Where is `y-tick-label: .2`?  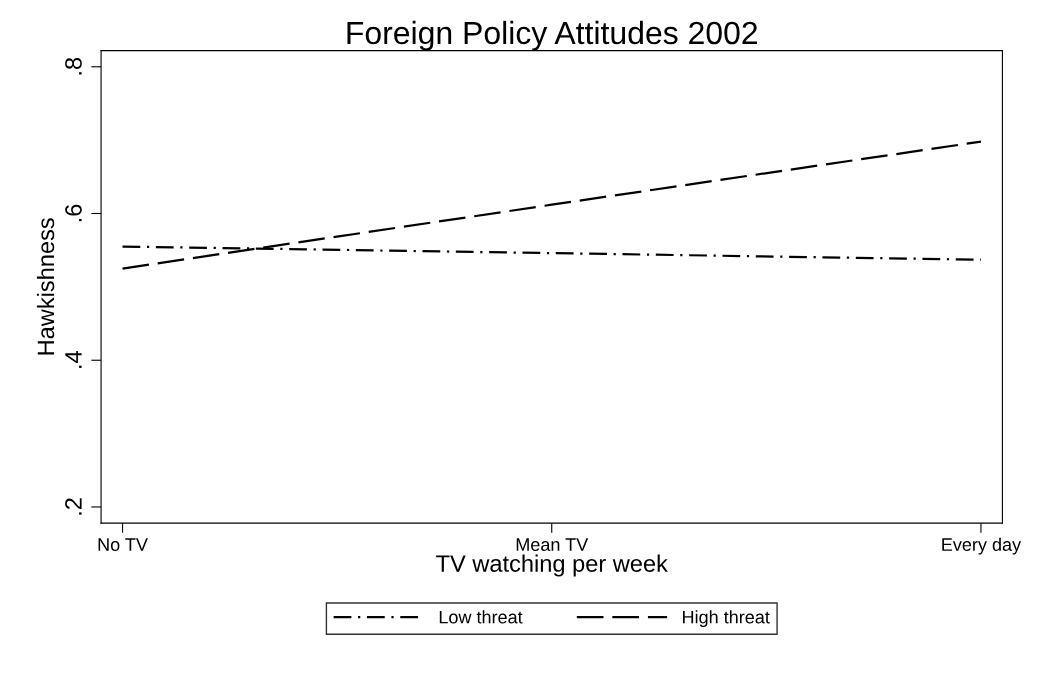
y-tick-label: .2 is located at coordinates (73, 506).